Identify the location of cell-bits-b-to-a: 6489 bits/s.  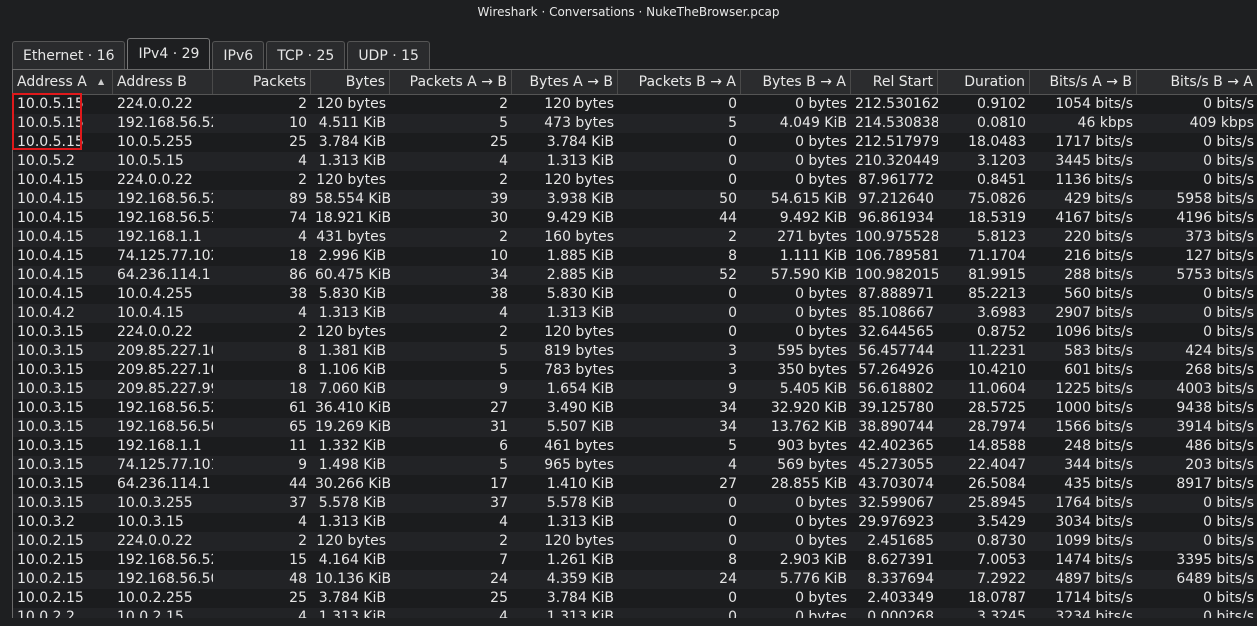
(1215, 579).